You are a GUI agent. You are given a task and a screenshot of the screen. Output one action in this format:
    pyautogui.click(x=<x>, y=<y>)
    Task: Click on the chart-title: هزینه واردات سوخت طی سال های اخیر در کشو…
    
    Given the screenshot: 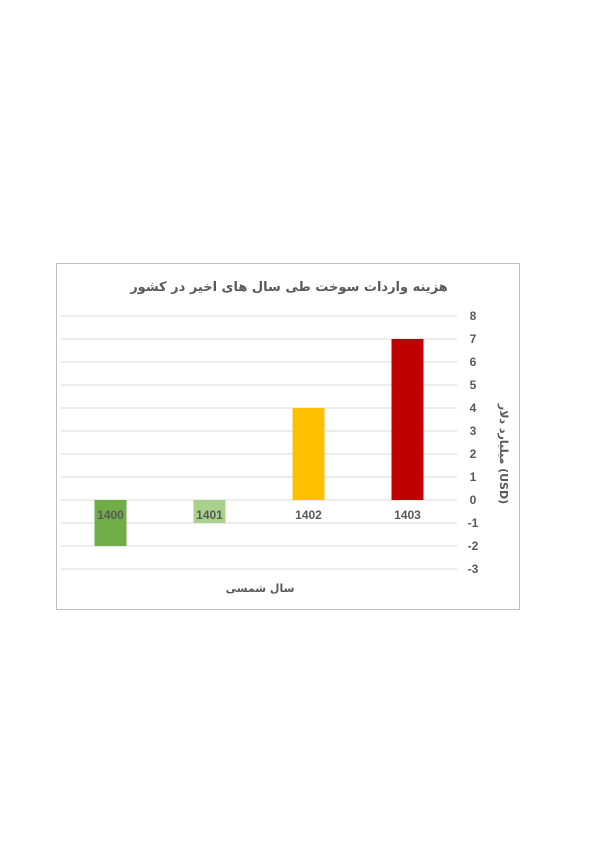 What is the action you would take?
    pyautogui.click(x=288, y=287)
    